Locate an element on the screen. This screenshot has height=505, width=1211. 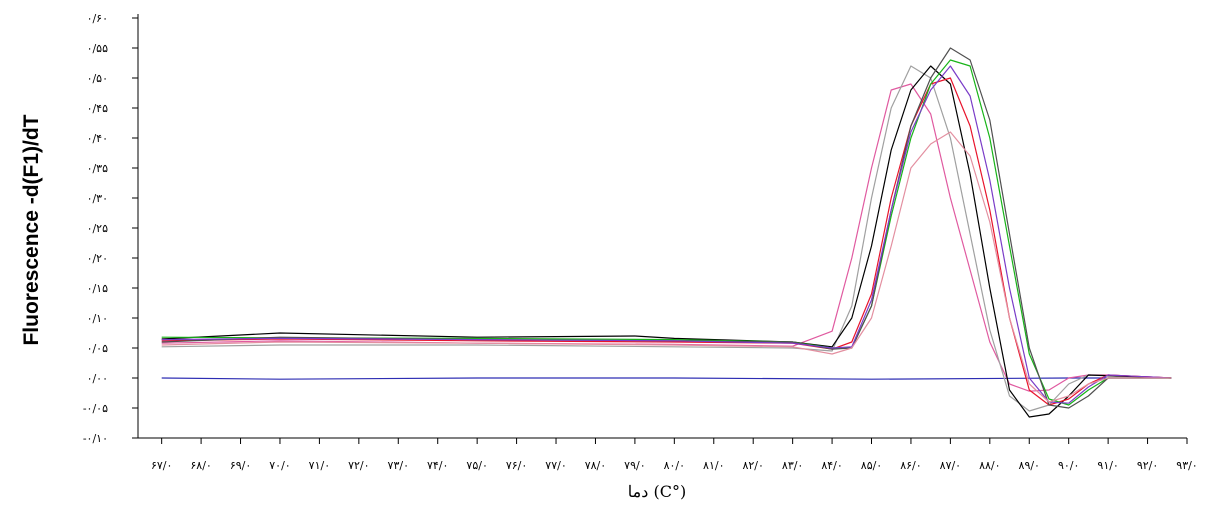
x-tick-label: ۸۱/۰ is located at coordinates (713, 465).